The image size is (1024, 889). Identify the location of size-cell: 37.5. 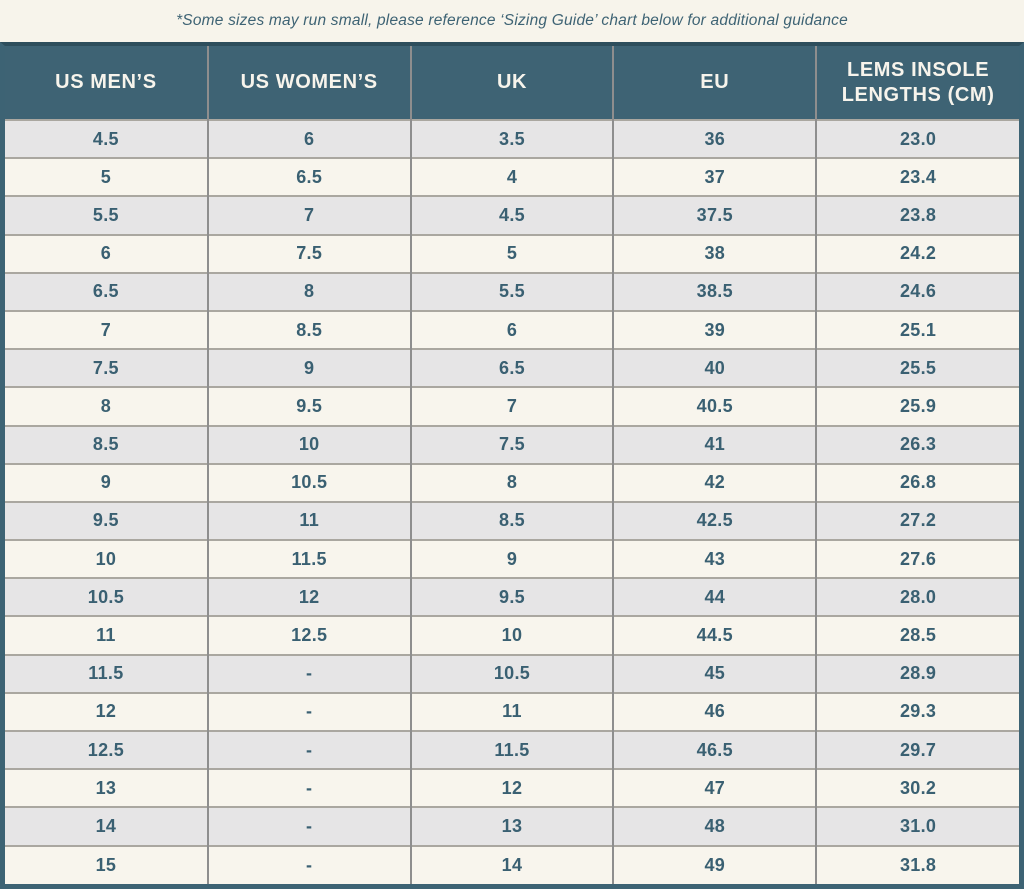
(714, 215).